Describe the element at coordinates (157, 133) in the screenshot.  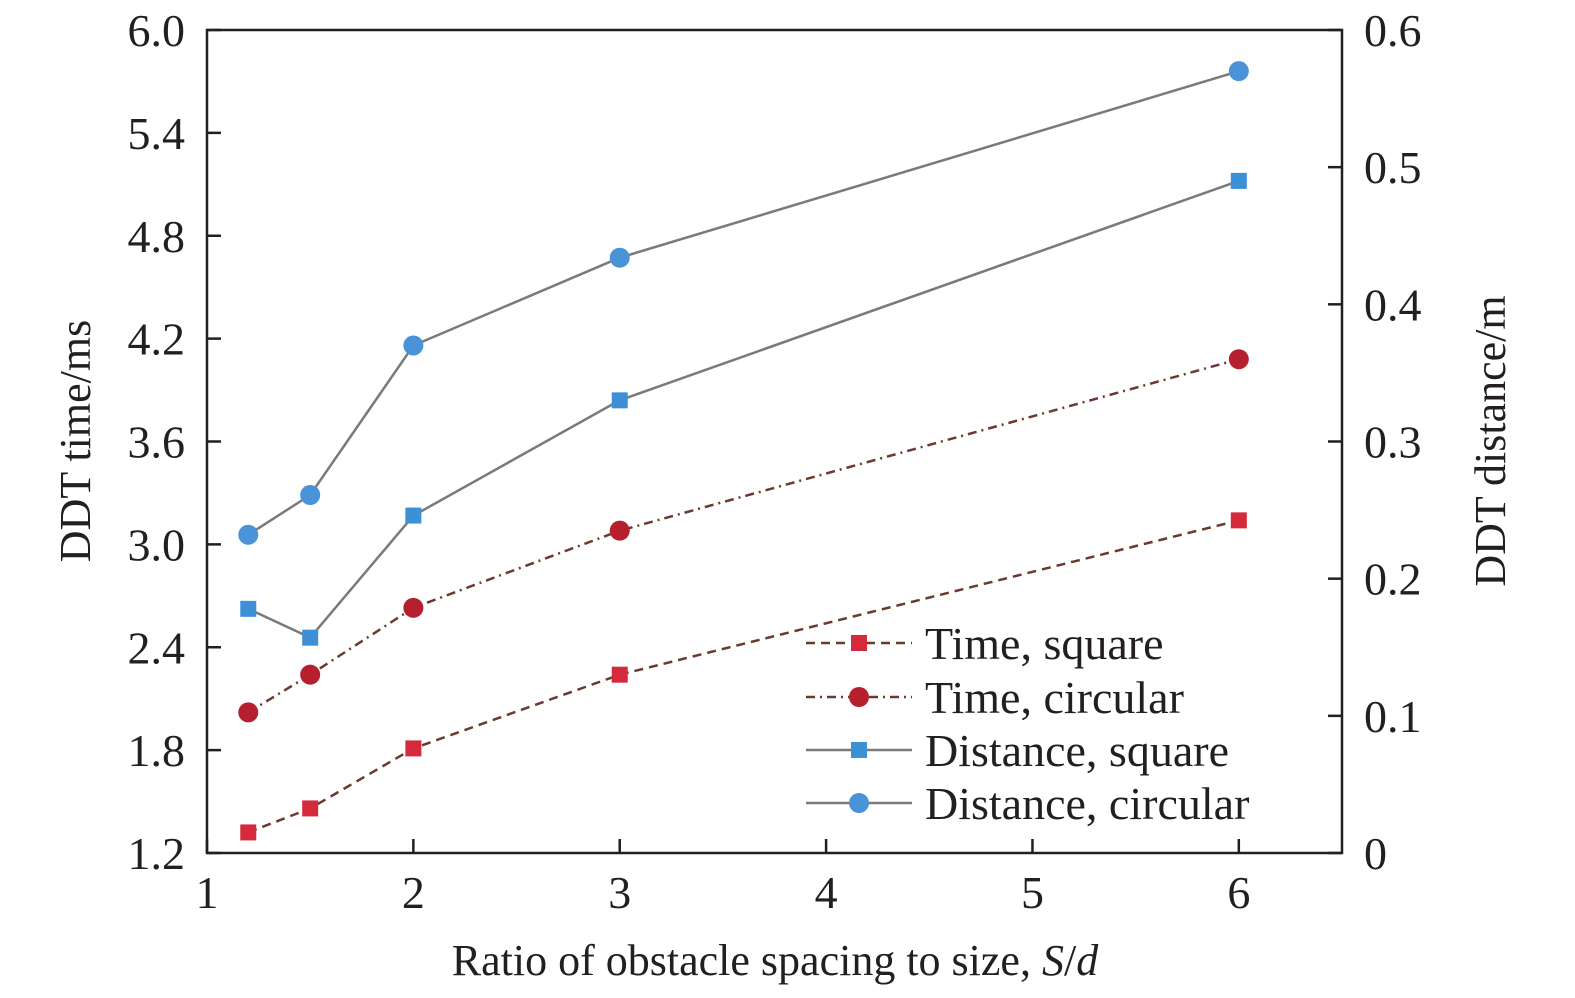
I see `y-left-tick-label: 5.4` at that location.